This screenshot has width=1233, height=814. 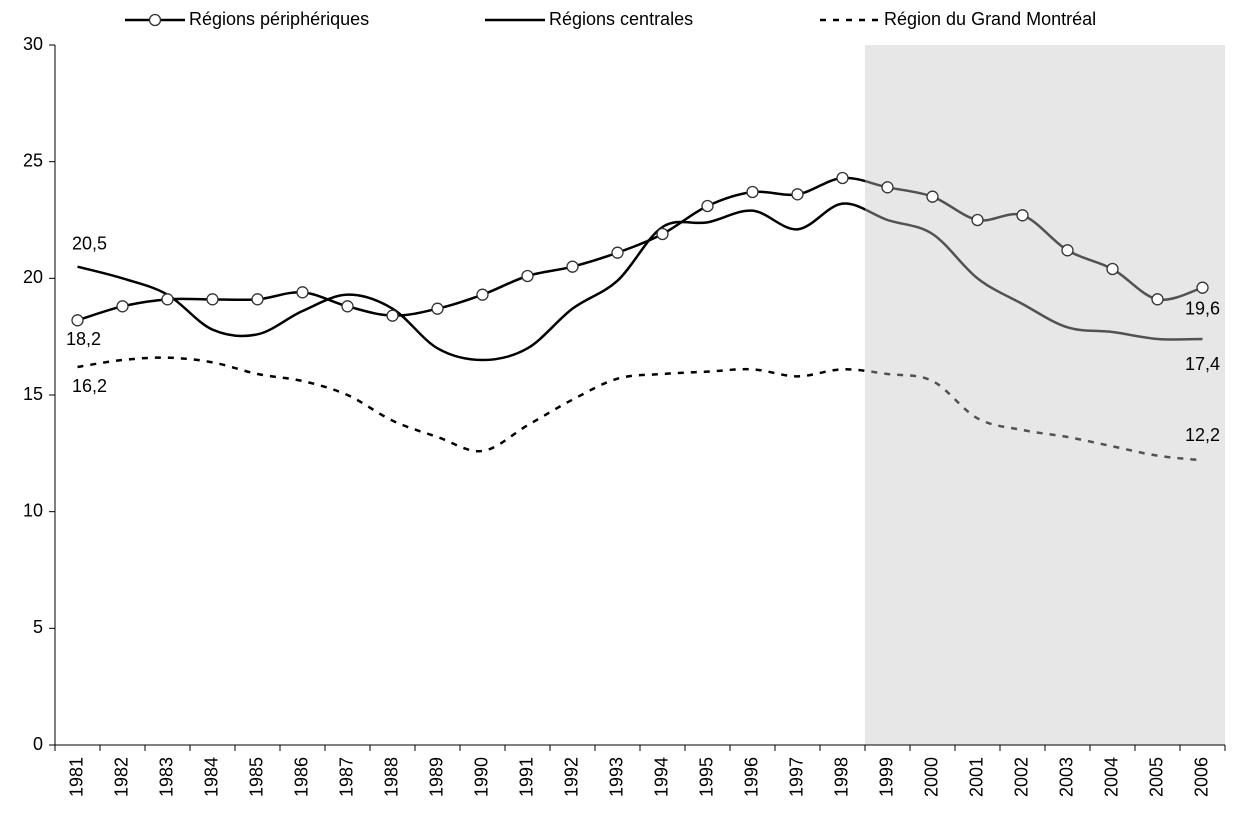 What do you see at coordinates (526, 777) in the screenshot?
I see `x-tick-label: 1991` at bounding box center [526, 777].